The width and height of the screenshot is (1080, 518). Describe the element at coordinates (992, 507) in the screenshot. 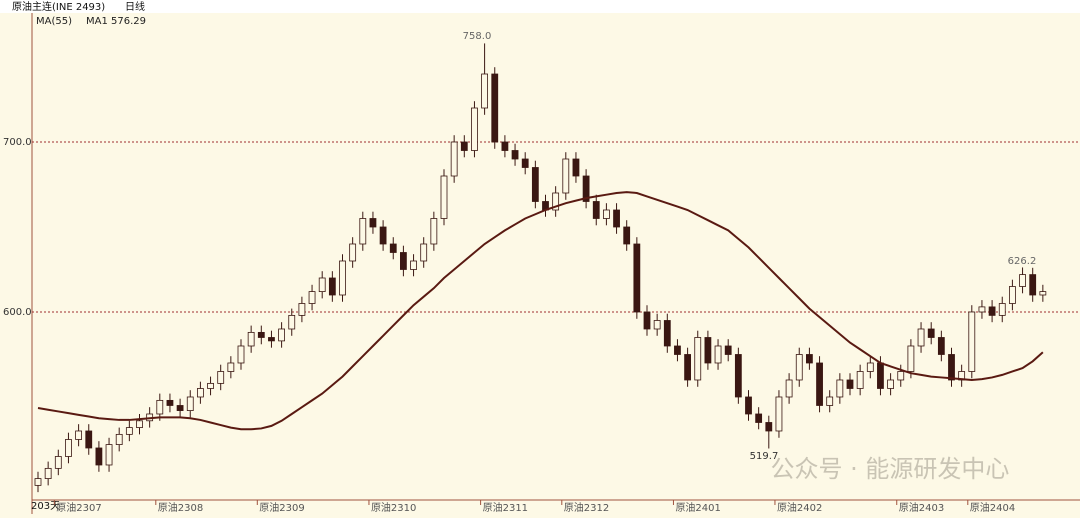

I see `x-tick-label: 原油2404` at that location.